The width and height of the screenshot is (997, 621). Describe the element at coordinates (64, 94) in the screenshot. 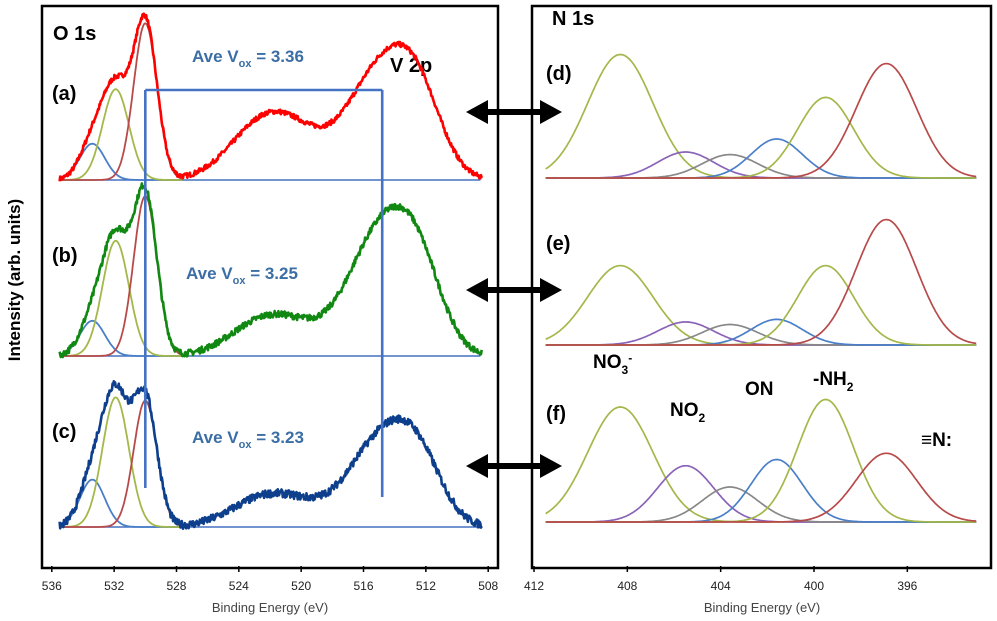

I see `label-a: (a)` at that location.